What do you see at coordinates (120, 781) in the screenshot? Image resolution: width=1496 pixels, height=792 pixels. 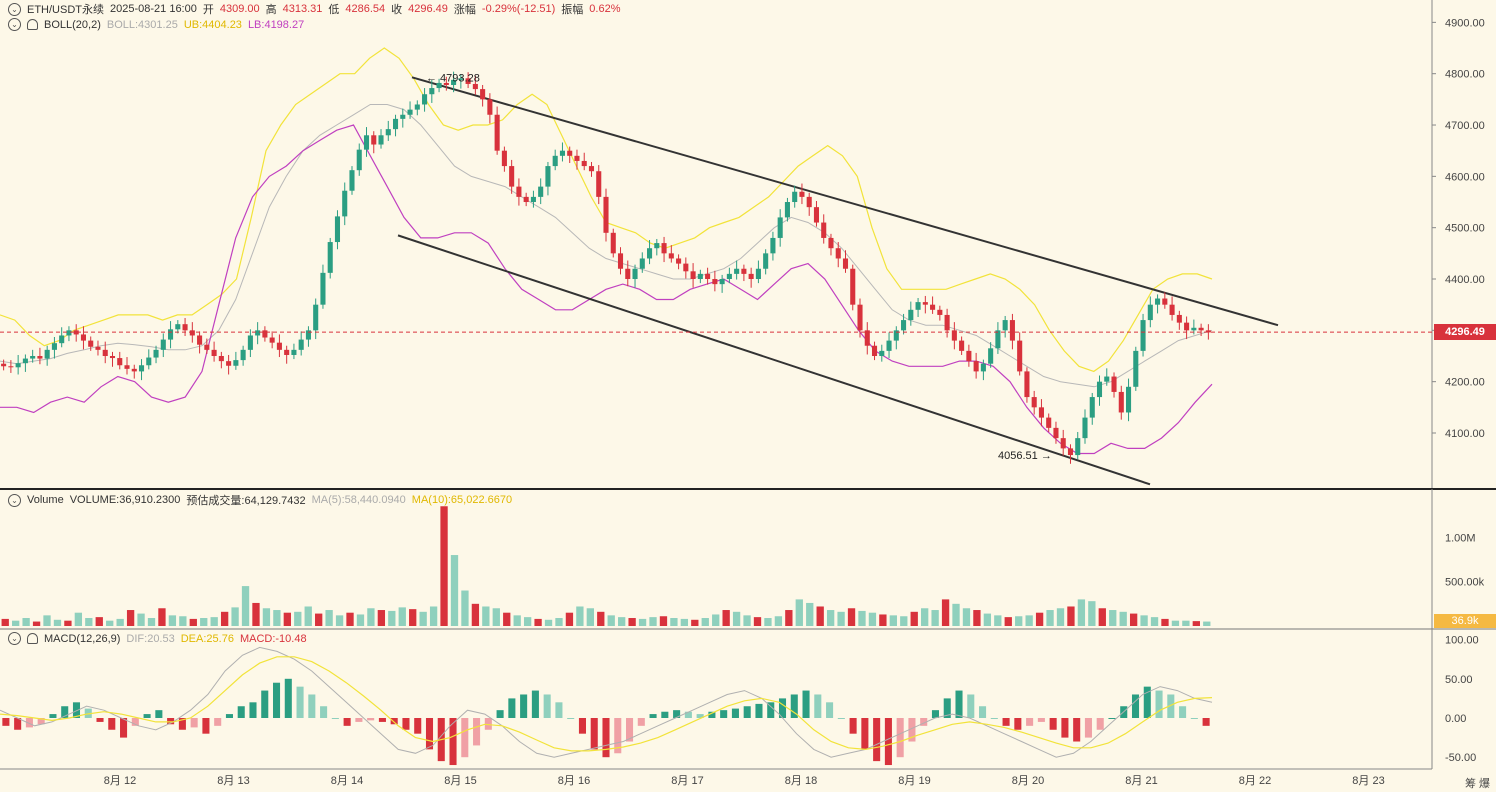 I see `x-tick-label: 8月 12` at bounding box center [120, 781].